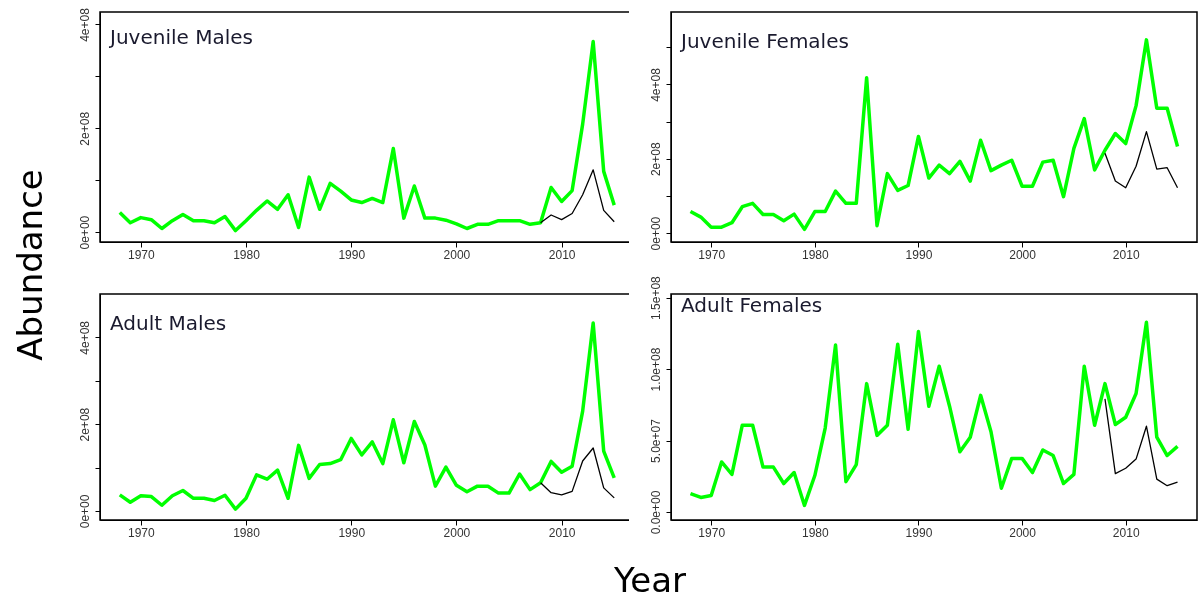 This screenshot has width=1199, height=601. What do you see at coordinates (180, 36) in the screenshot?
I see `text: Juvenile Males` at bounding box center [180, 36].